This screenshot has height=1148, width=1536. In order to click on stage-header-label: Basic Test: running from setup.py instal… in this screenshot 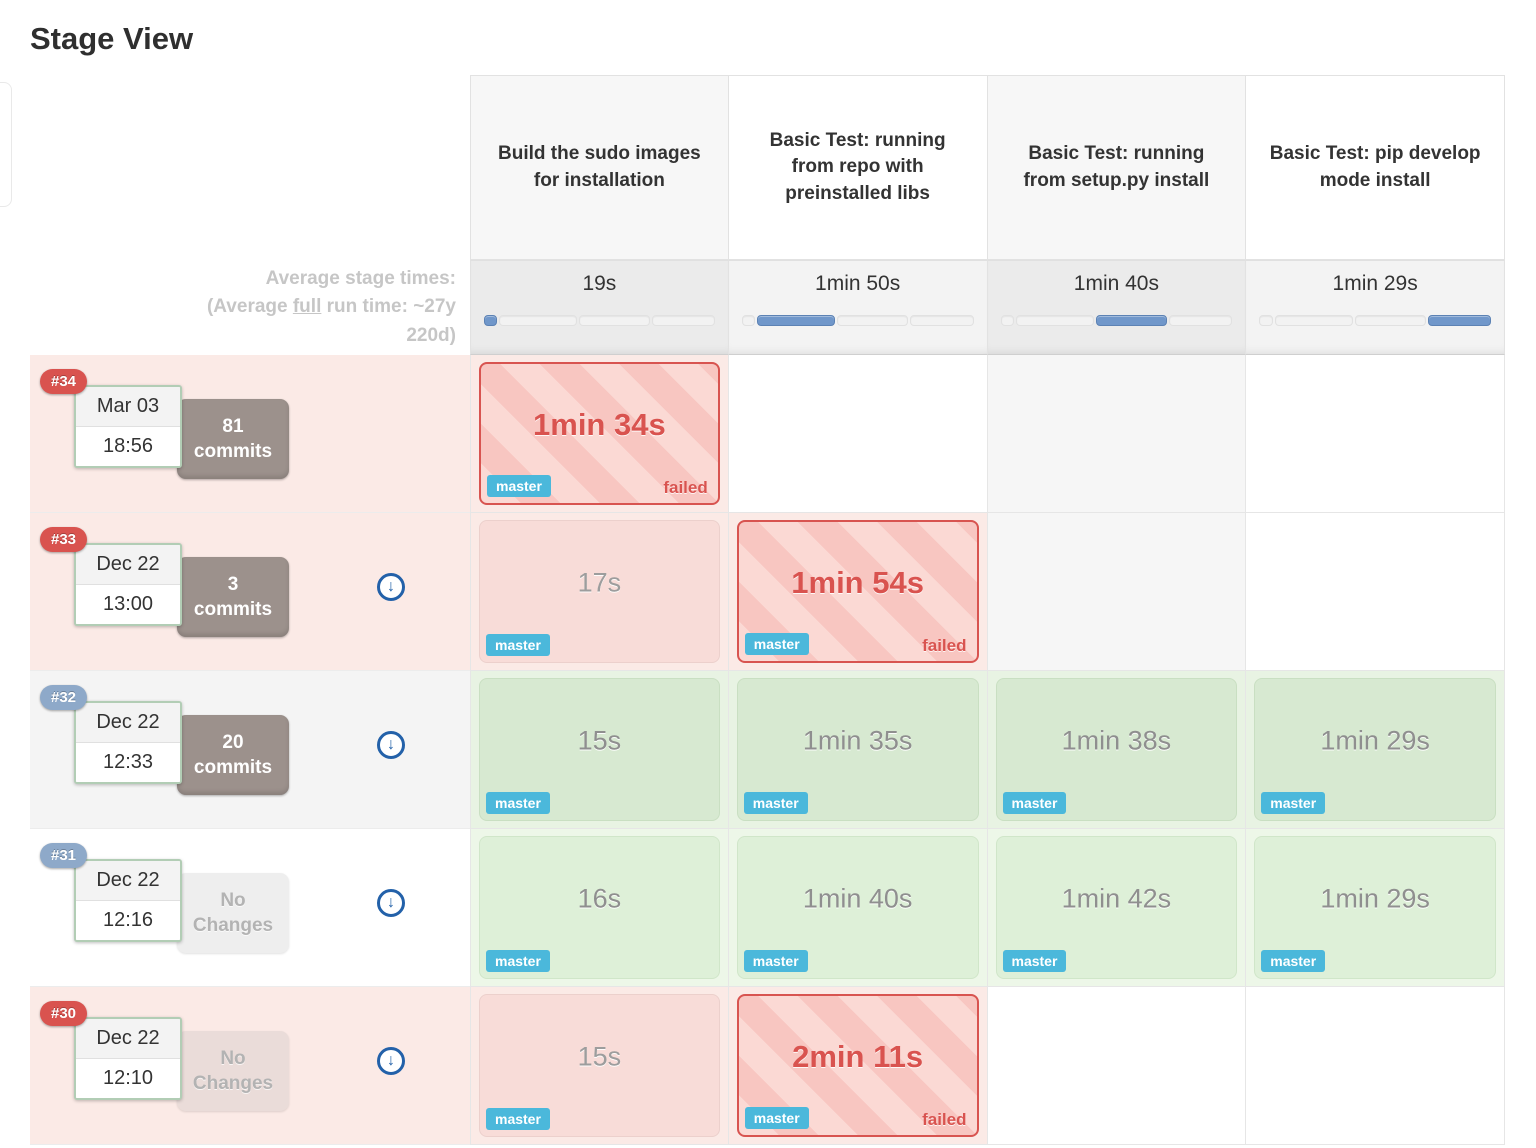, I will do `click(1116, 166)`.